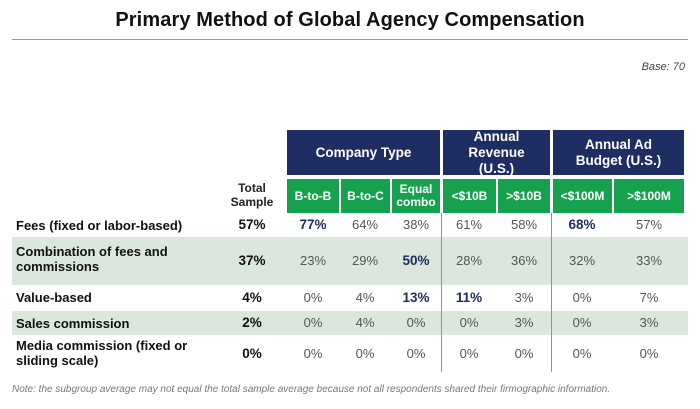  Describe the element at coordinates (663, 67) in the screenshot. I see `base-note: Base: 70` at that location.